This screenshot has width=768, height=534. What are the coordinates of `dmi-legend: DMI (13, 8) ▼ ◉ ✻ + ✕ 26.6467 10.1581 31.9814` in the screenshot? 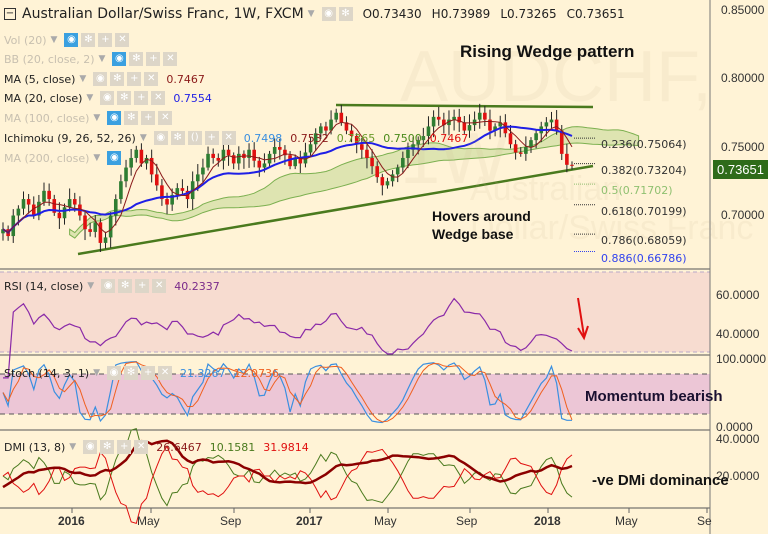 It's located at (156, 447).